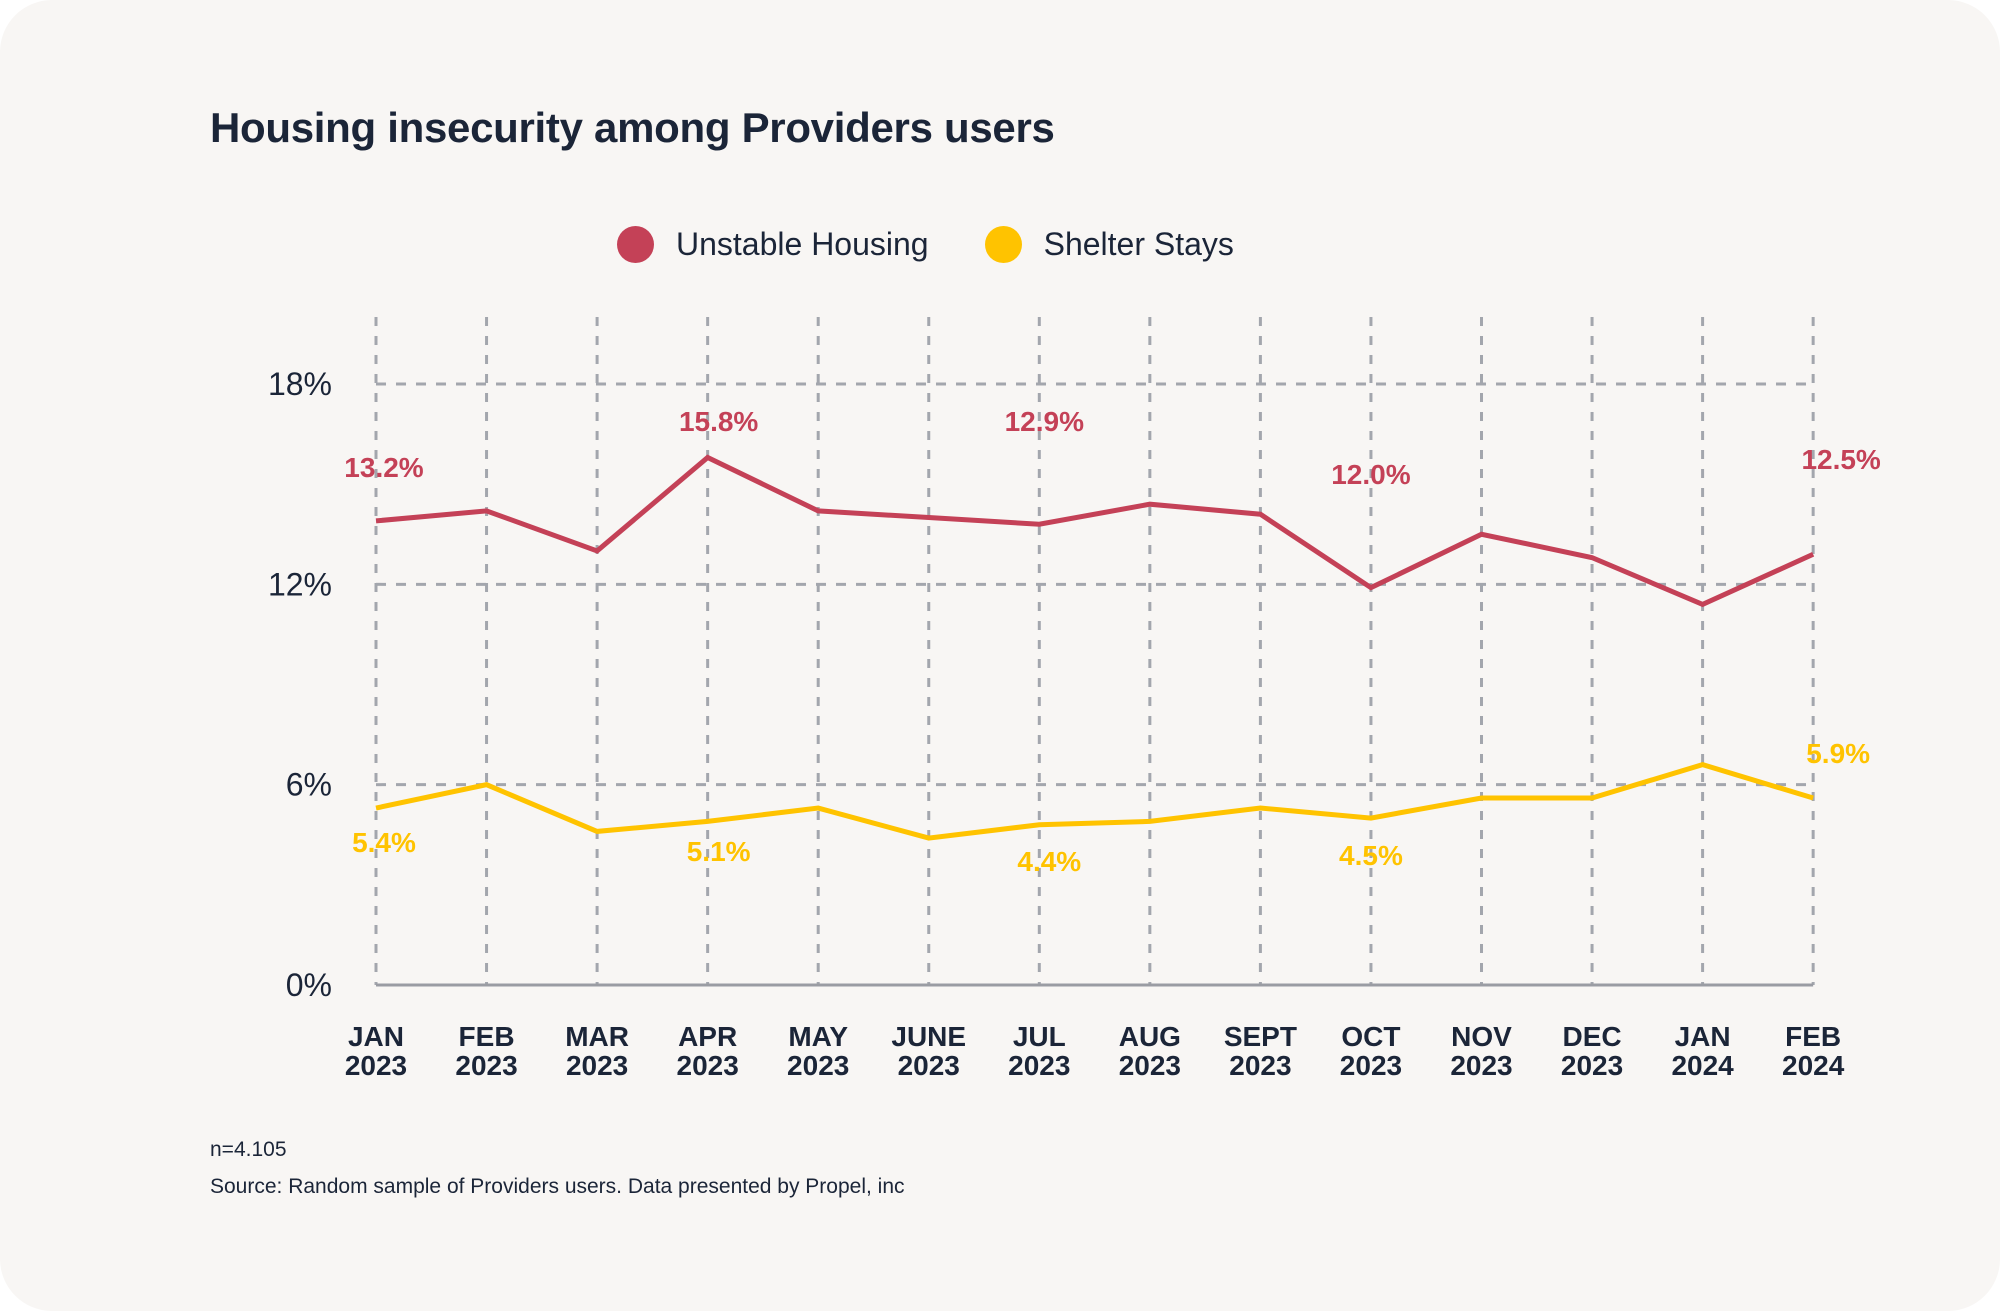 The height and width of the screenshot is (1311, 2000). I want to click on legend-item-shelter-stays: Shelter Stays, so click(1109, 244).